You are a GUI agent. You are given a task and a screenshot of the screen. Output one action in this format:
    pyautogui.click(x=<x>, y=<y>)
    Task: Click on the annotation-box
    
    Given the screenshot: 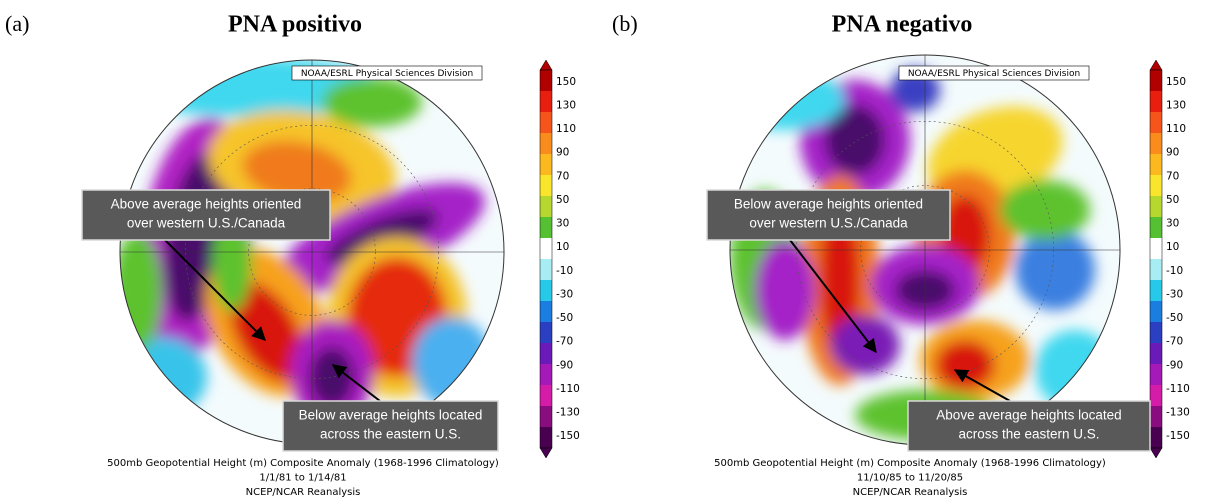 What is the action you would take?
    pyautogui.click(x=390, y=426)
    